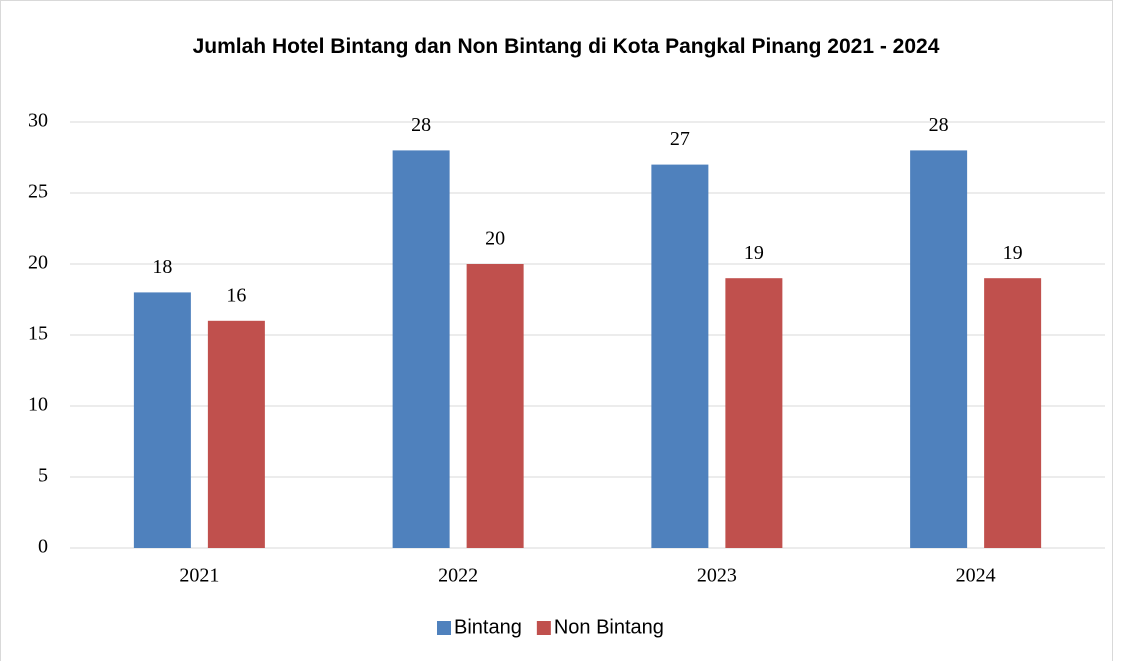 The height and width of the screenshot is (661, 1129). What do you see at coordinates (488, 627) in the screenshot?
I see `legend-label: Bintang` at bounding box center [488, 627].